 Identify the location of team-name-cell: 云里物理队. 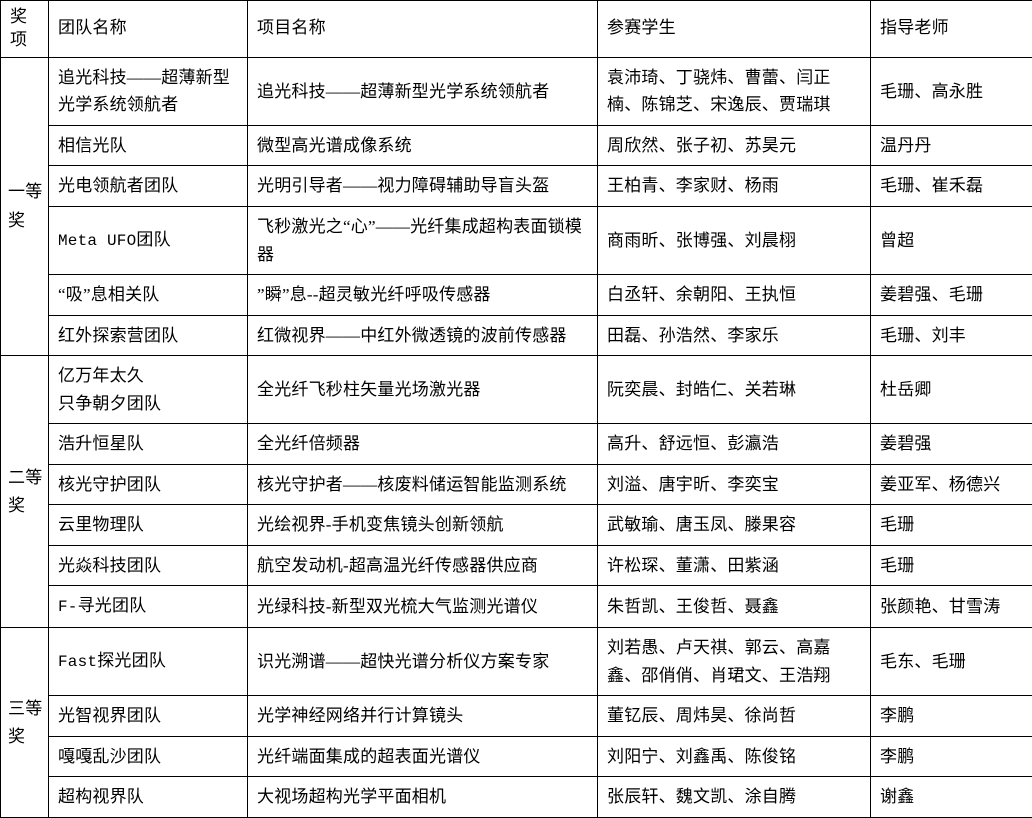
(148, 525).